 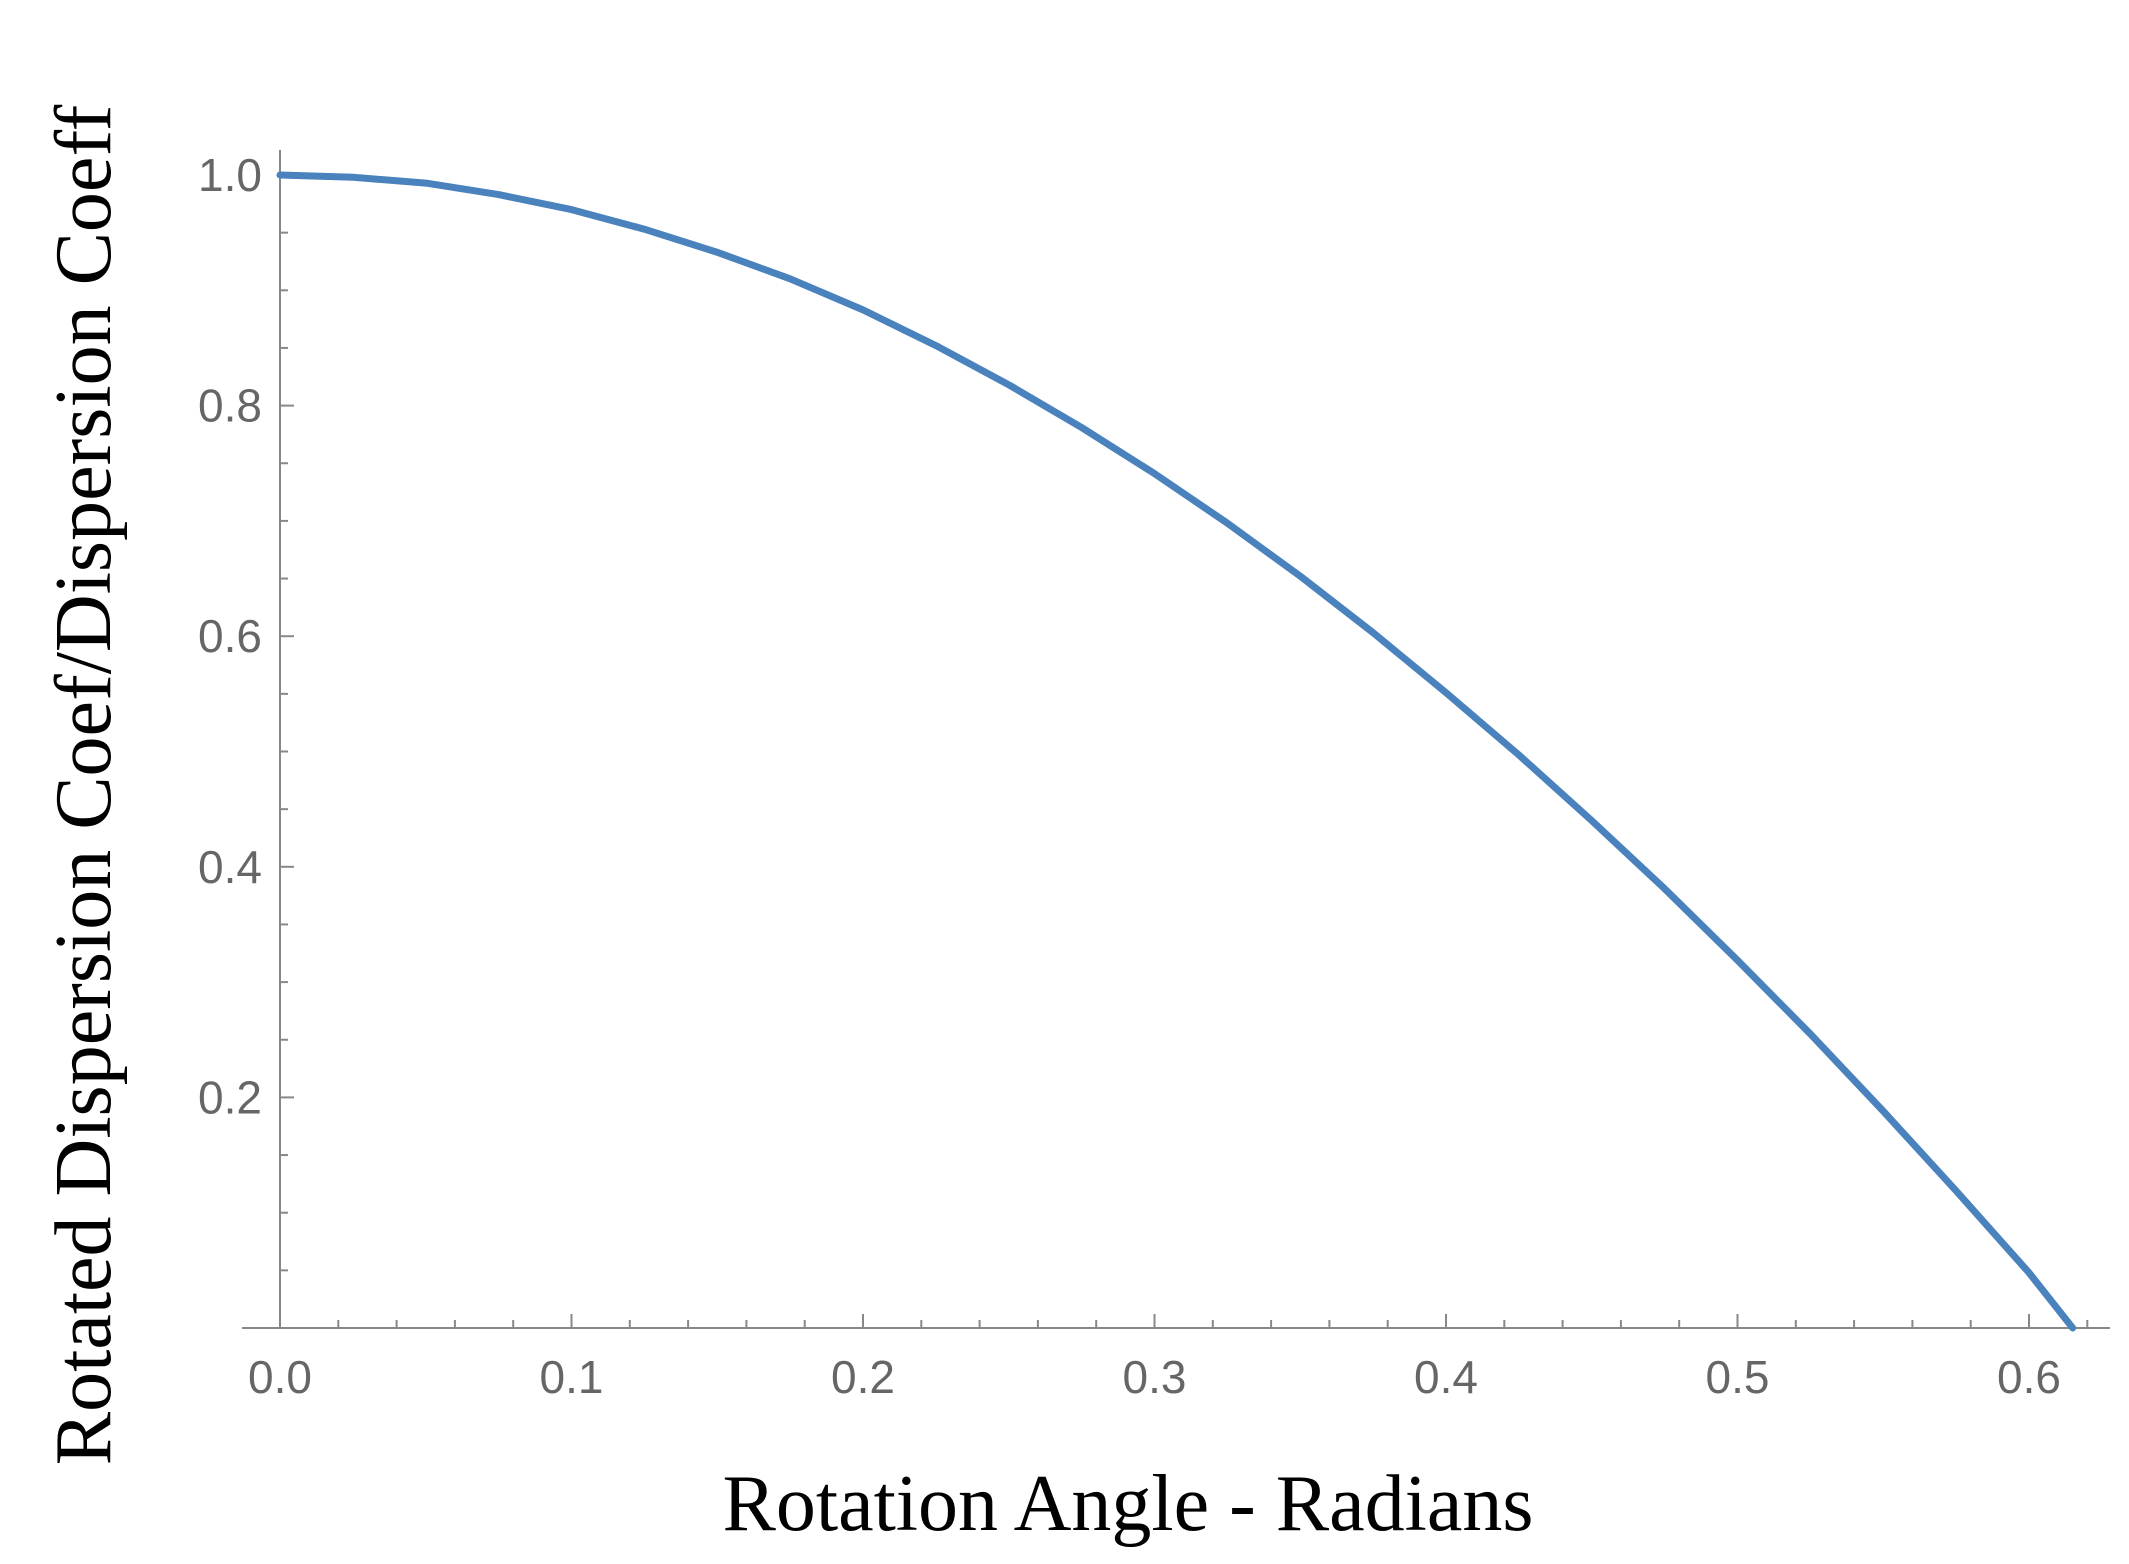 I want to click on x-tick-label: 0.5, so click(x=1738, y=1377).